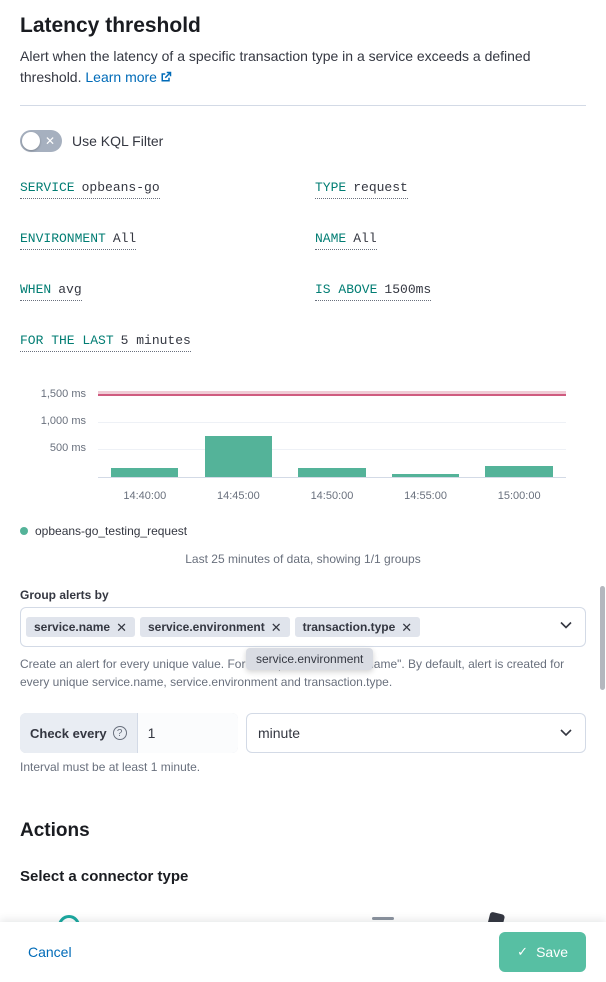 The height and width of the screenshot is (982, 606). I want to click on expression-label: WHEN, so click(36, 289).